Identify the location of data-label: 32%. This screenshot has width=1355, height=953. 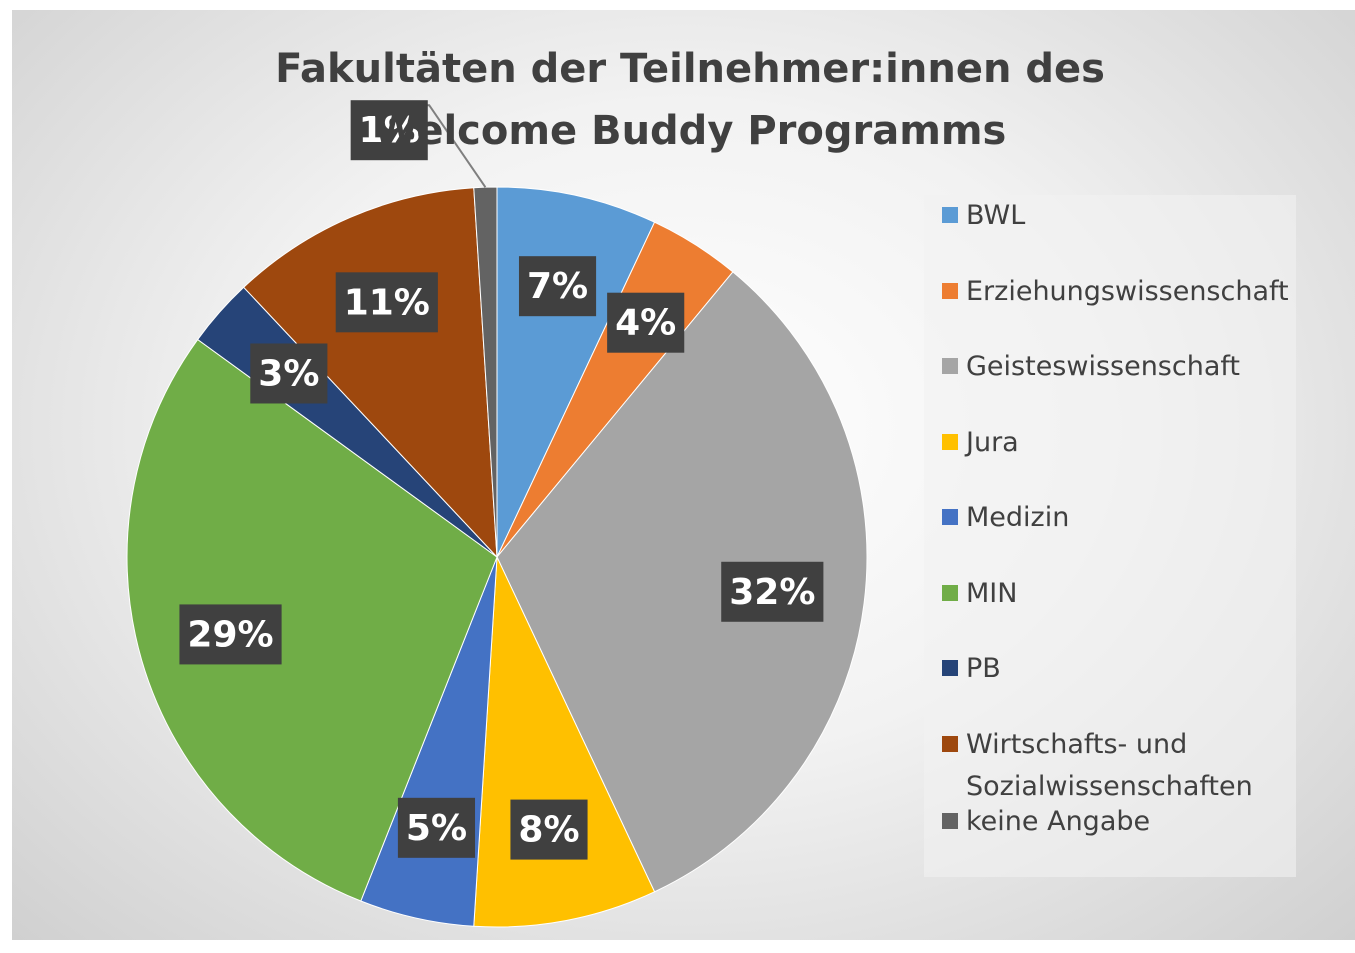
(772, 592).